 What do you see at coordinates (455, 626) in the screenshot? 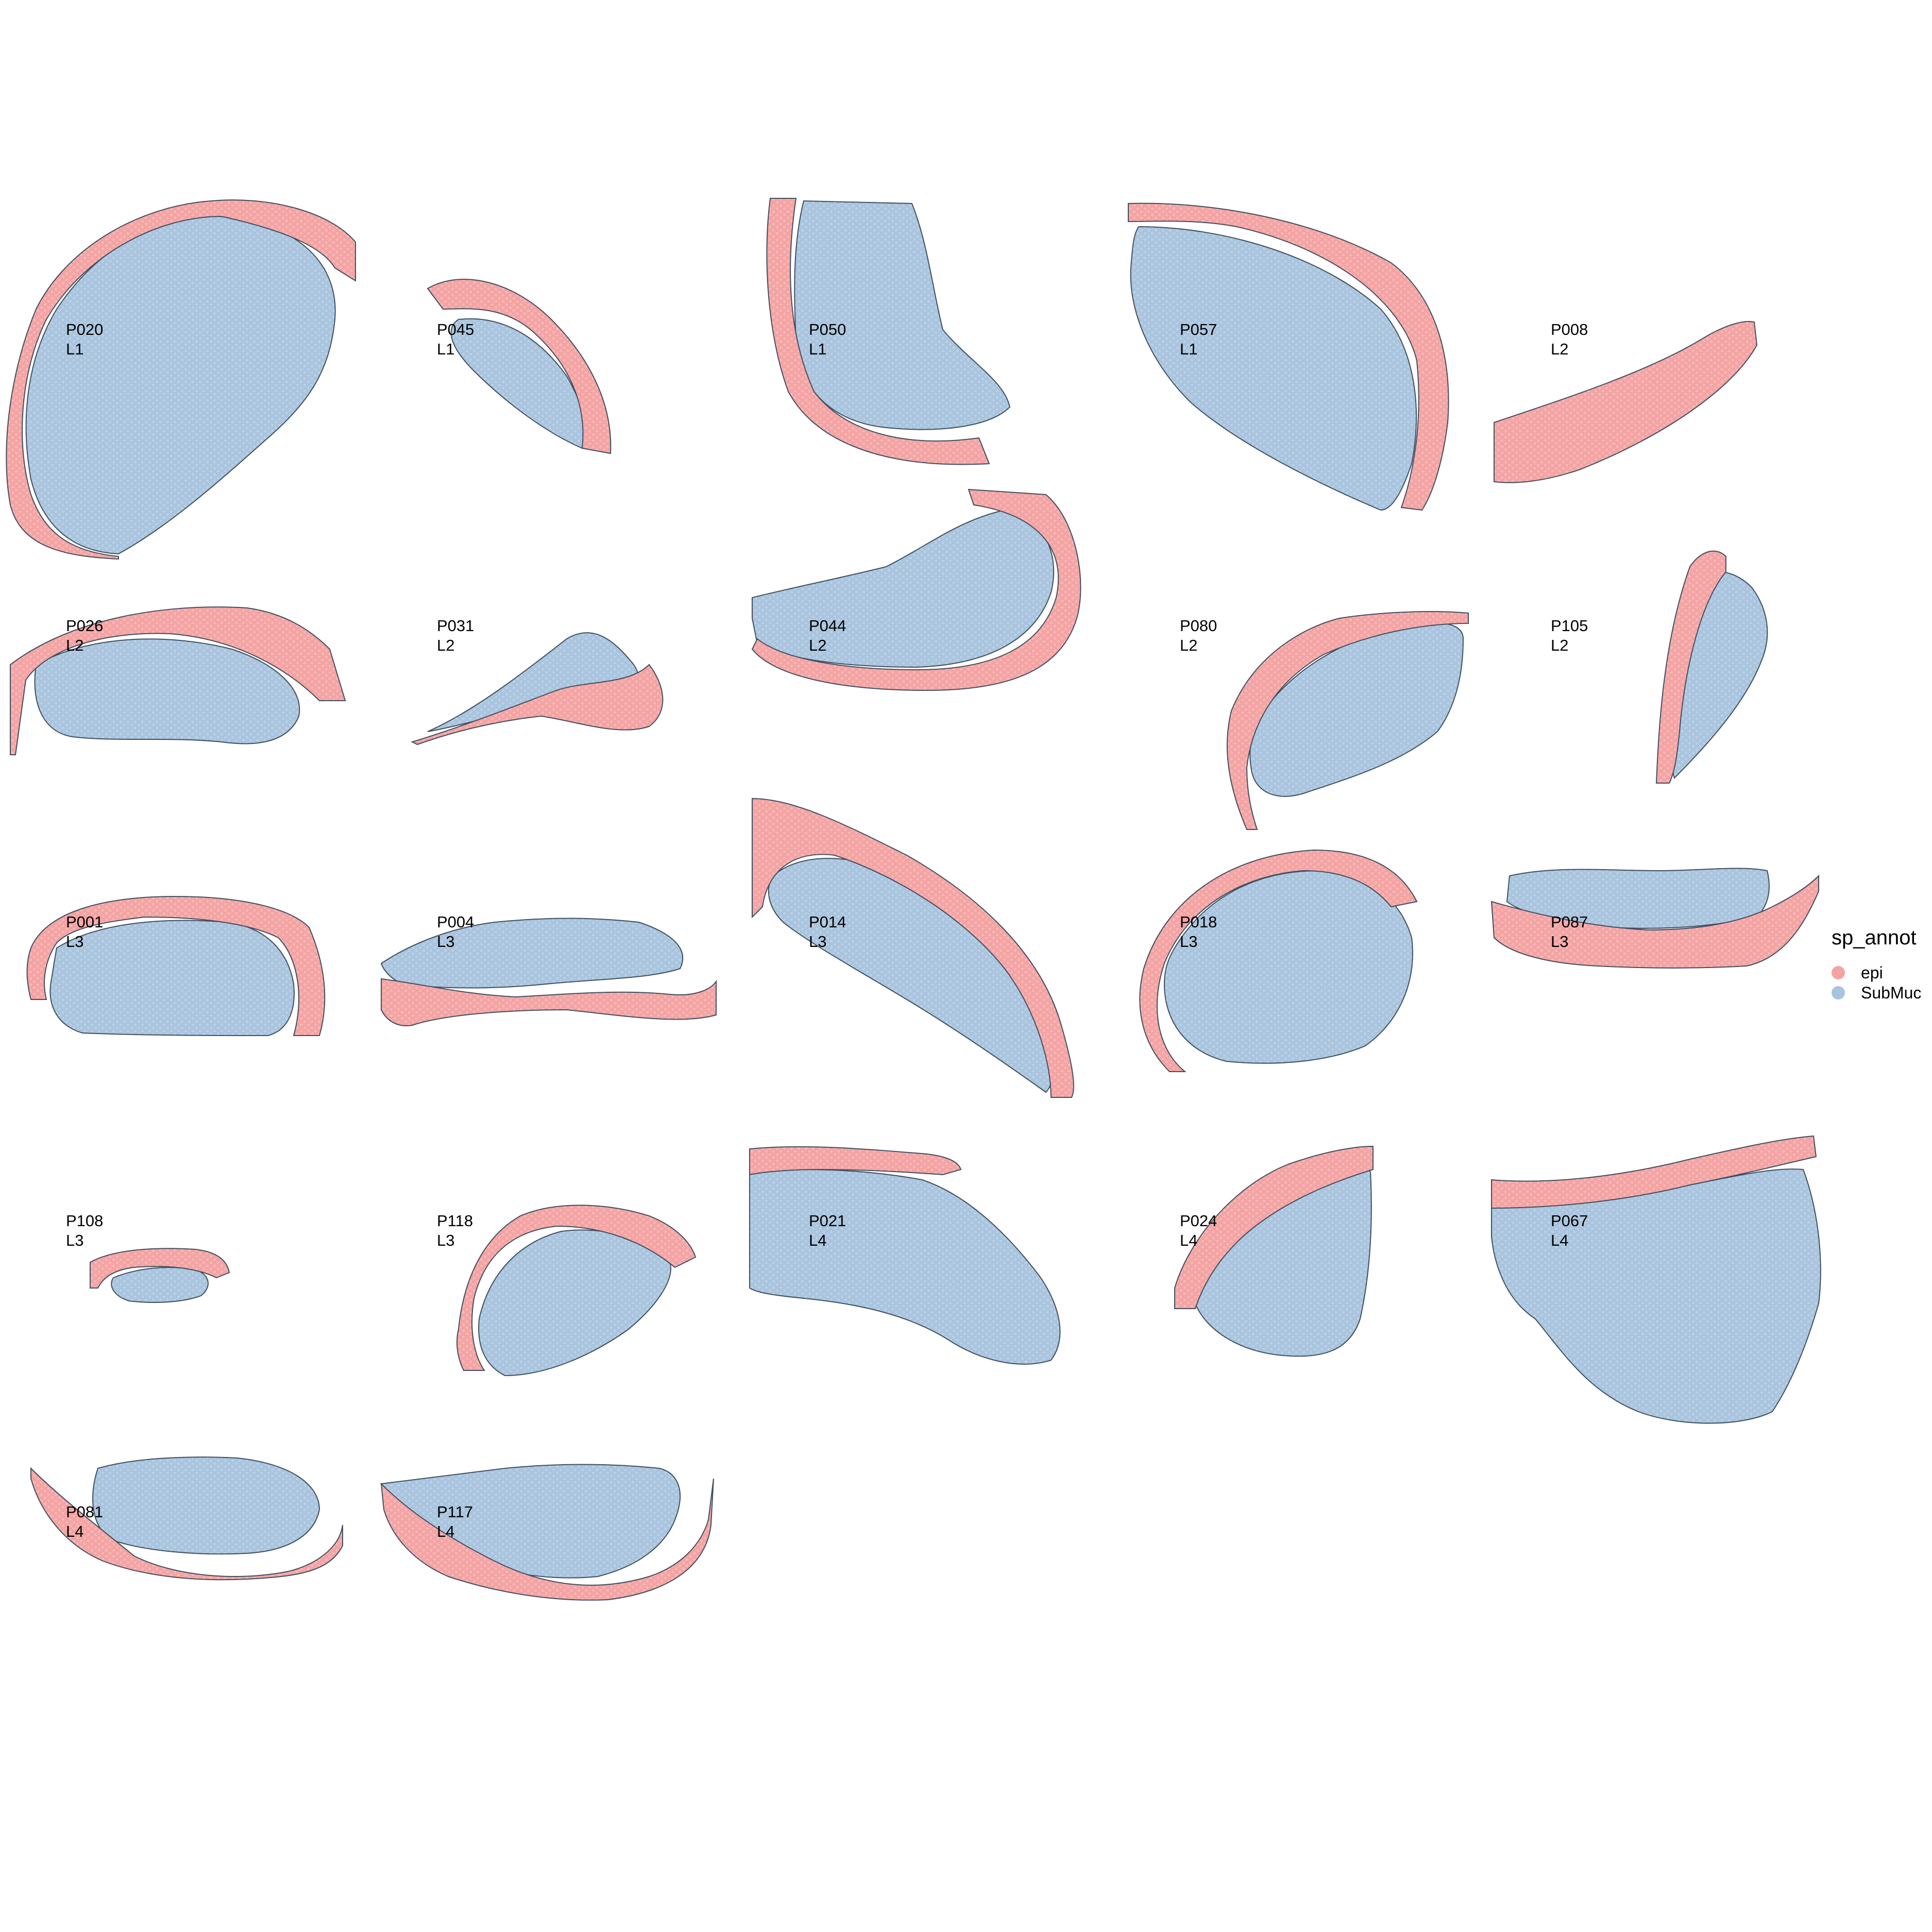
I see `panel-sample-label: P031` at bounding box center [455, 626].